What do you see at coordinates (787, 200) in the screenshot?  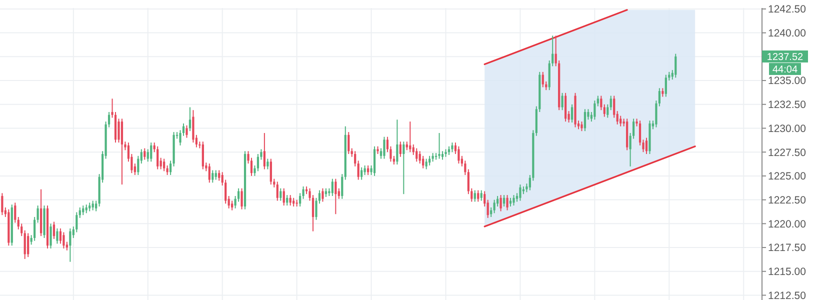 I see `y-tick-label: 1222.50` at bounding box center [787, 200].